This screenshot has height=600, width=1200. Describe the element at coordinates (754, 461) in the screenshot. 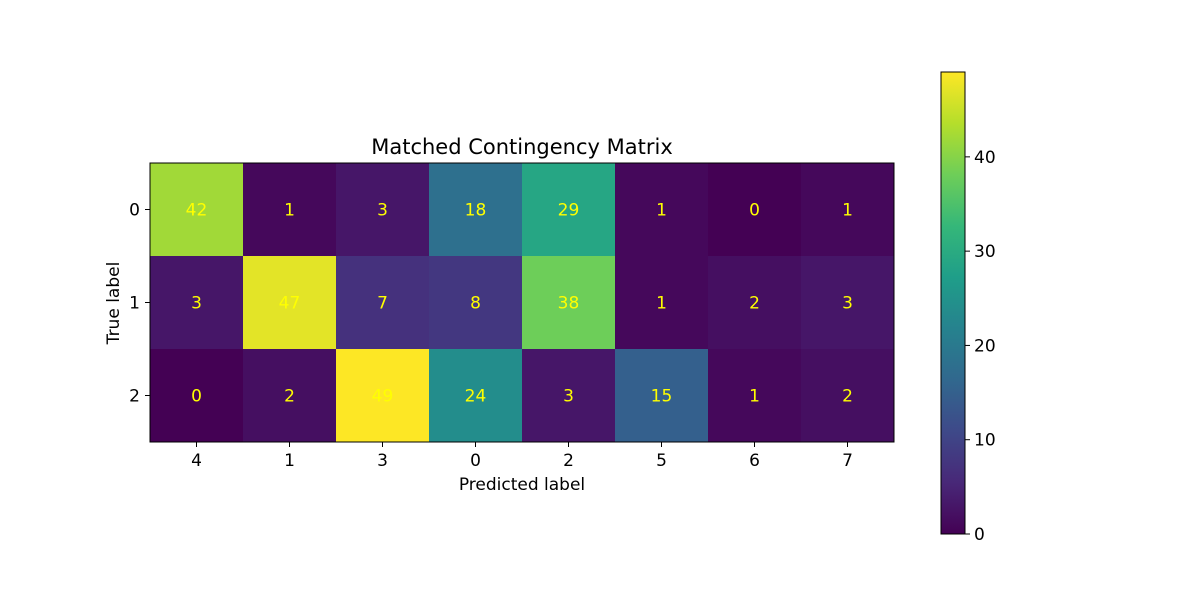

I see `x-tick-label: 6` at that location.